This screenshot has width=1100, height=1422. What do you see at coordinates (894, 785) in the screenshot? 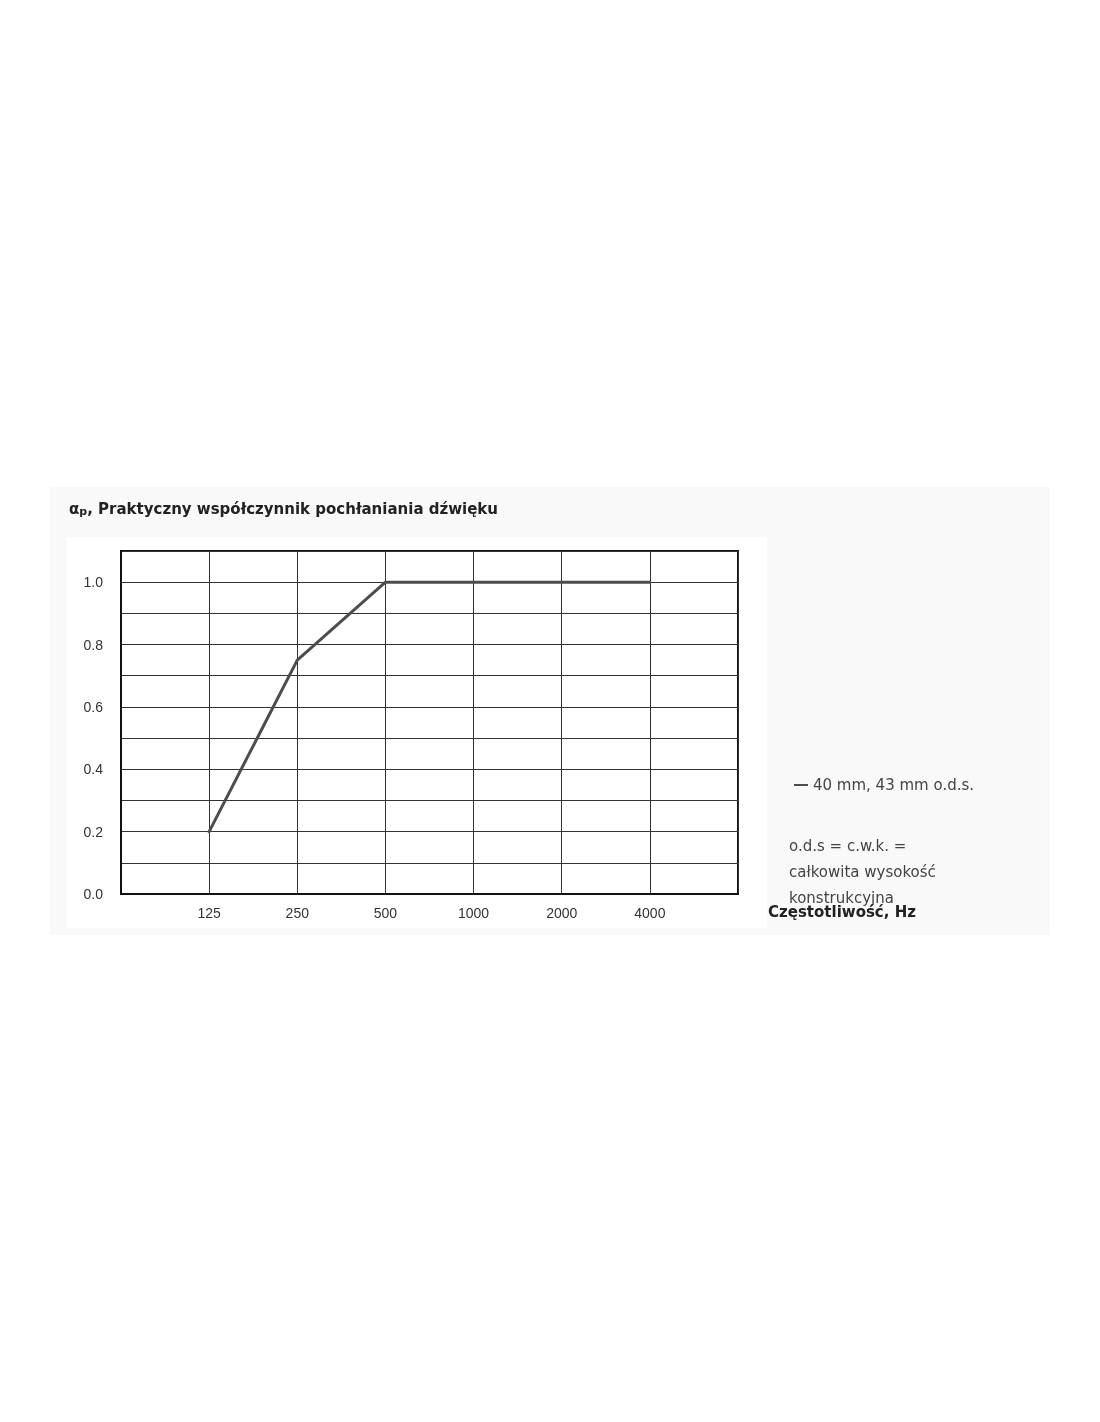
I see `legend-label: 40 mm, 43 mm o.d.s.` at bounding box center [894, 785].